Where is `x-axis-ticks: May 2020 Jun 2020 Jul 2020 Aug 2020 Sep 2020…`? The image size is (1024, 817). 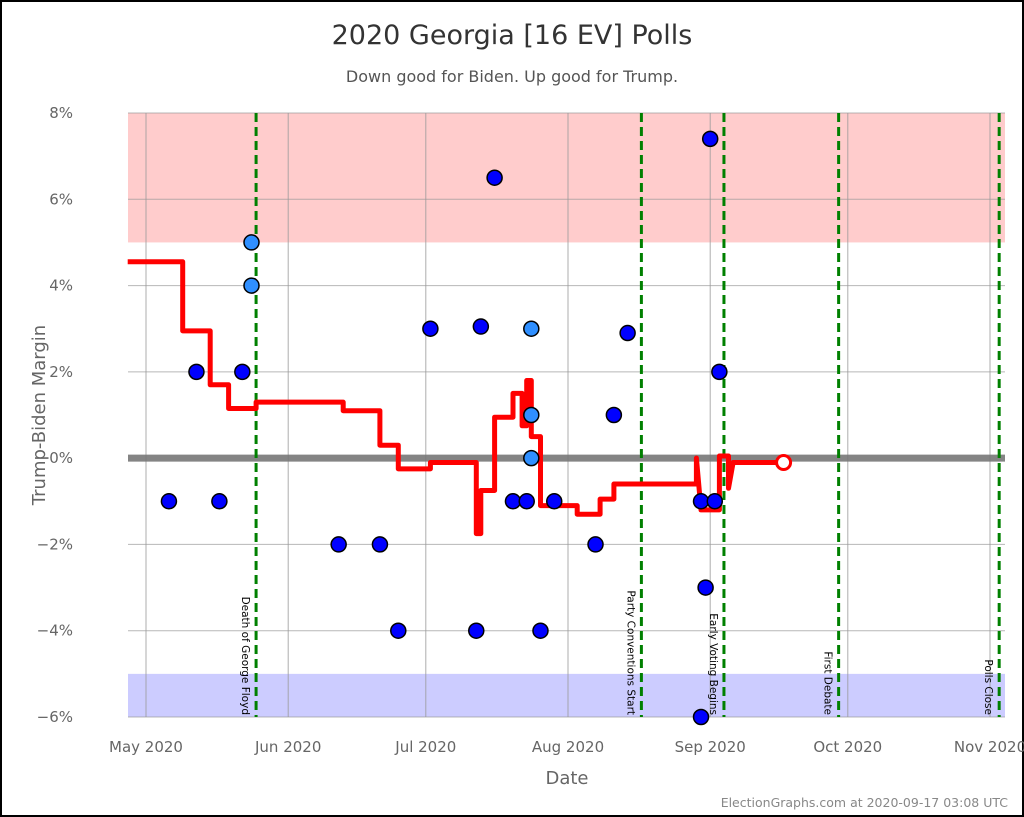 x-axis-ticks: May 2020 Jun 2020 Jul 2020 Aug 2020 Sep 2020… is located at coordinates (566, 747).